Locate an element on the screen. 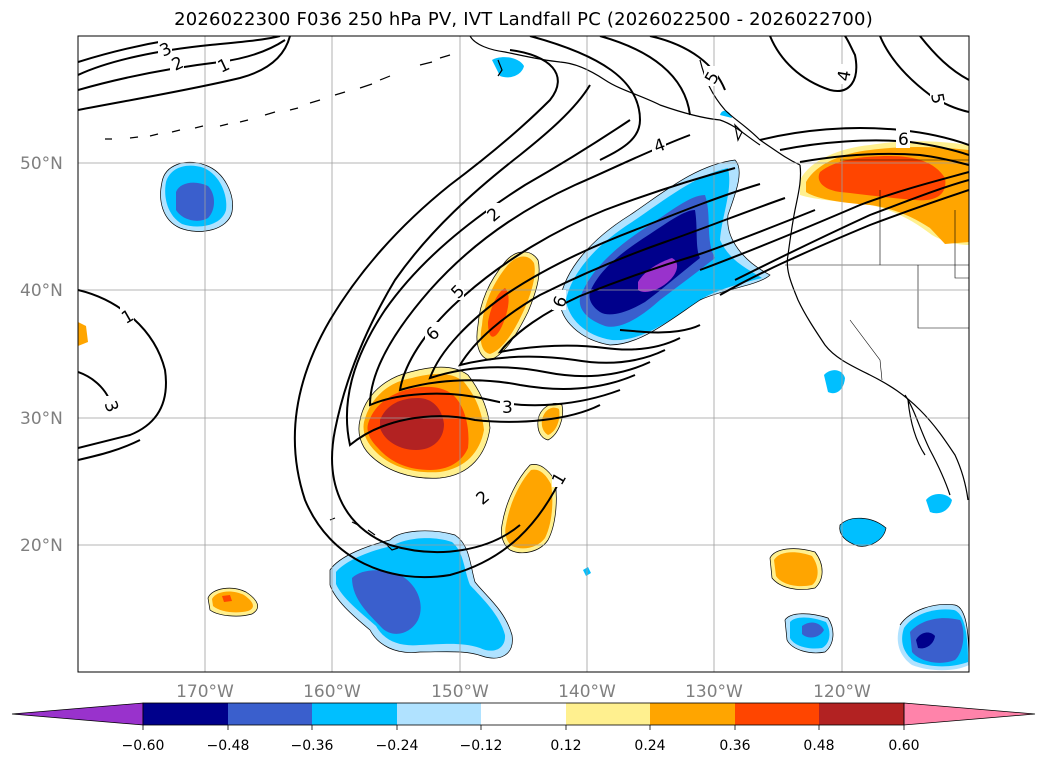 This screenshot has height=765, width=1047. lat-label-20: 20°N is located at coordinates (41, 546).